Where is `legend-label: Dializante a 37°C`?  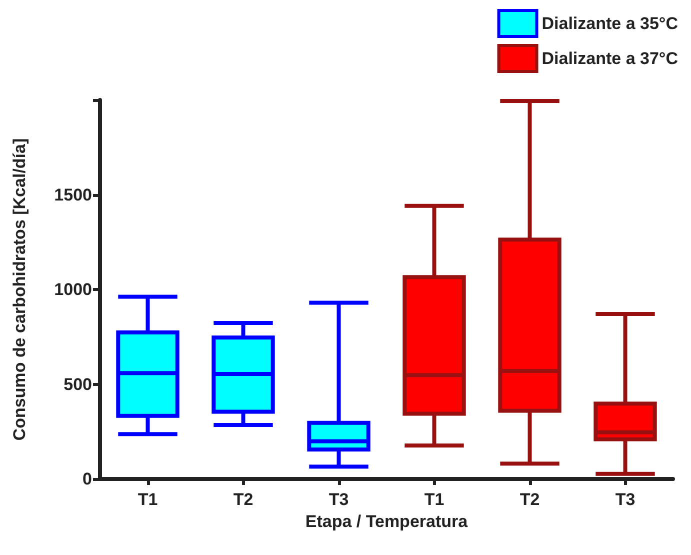
legend-label: Dializante a 37°C is located at coordinates (610, 58).